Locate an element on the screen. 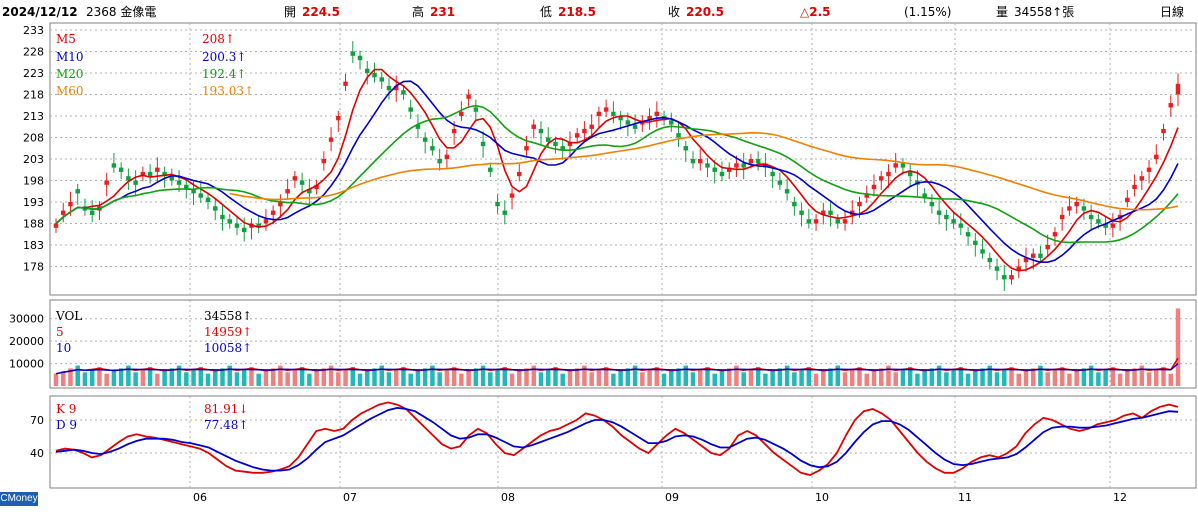 This screenshot has width=1198, height=512. low-value: 218.5 is located at coordinates (577, 12).